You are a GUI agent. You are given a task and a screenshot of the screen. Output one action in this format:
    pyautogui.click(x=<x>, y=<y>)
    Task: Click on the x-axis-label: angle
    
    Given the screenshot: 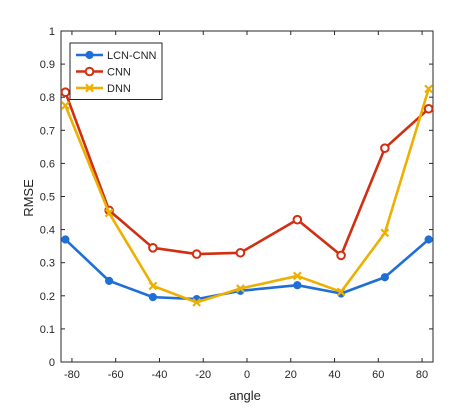 What is the action you would take?
    pyautogui.click(x=245, y=395)
    